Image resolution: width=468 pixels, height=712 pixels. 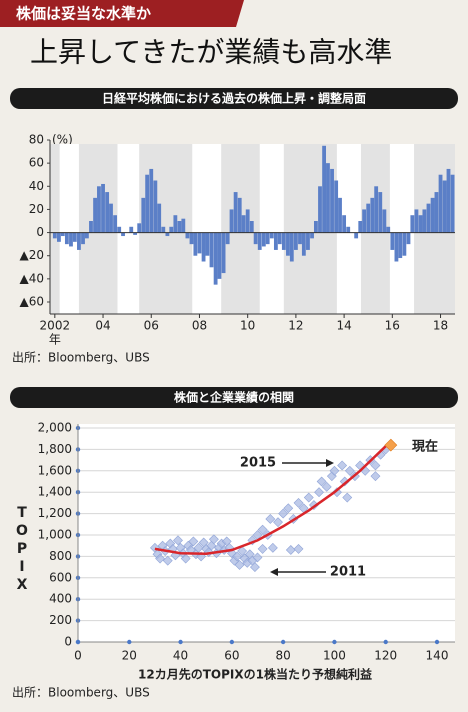 What do you see at coordinates (83, 14) in the screenshot?
I see `header-tag: 株価は妥当な水準か` at bounding box center [83, 14].